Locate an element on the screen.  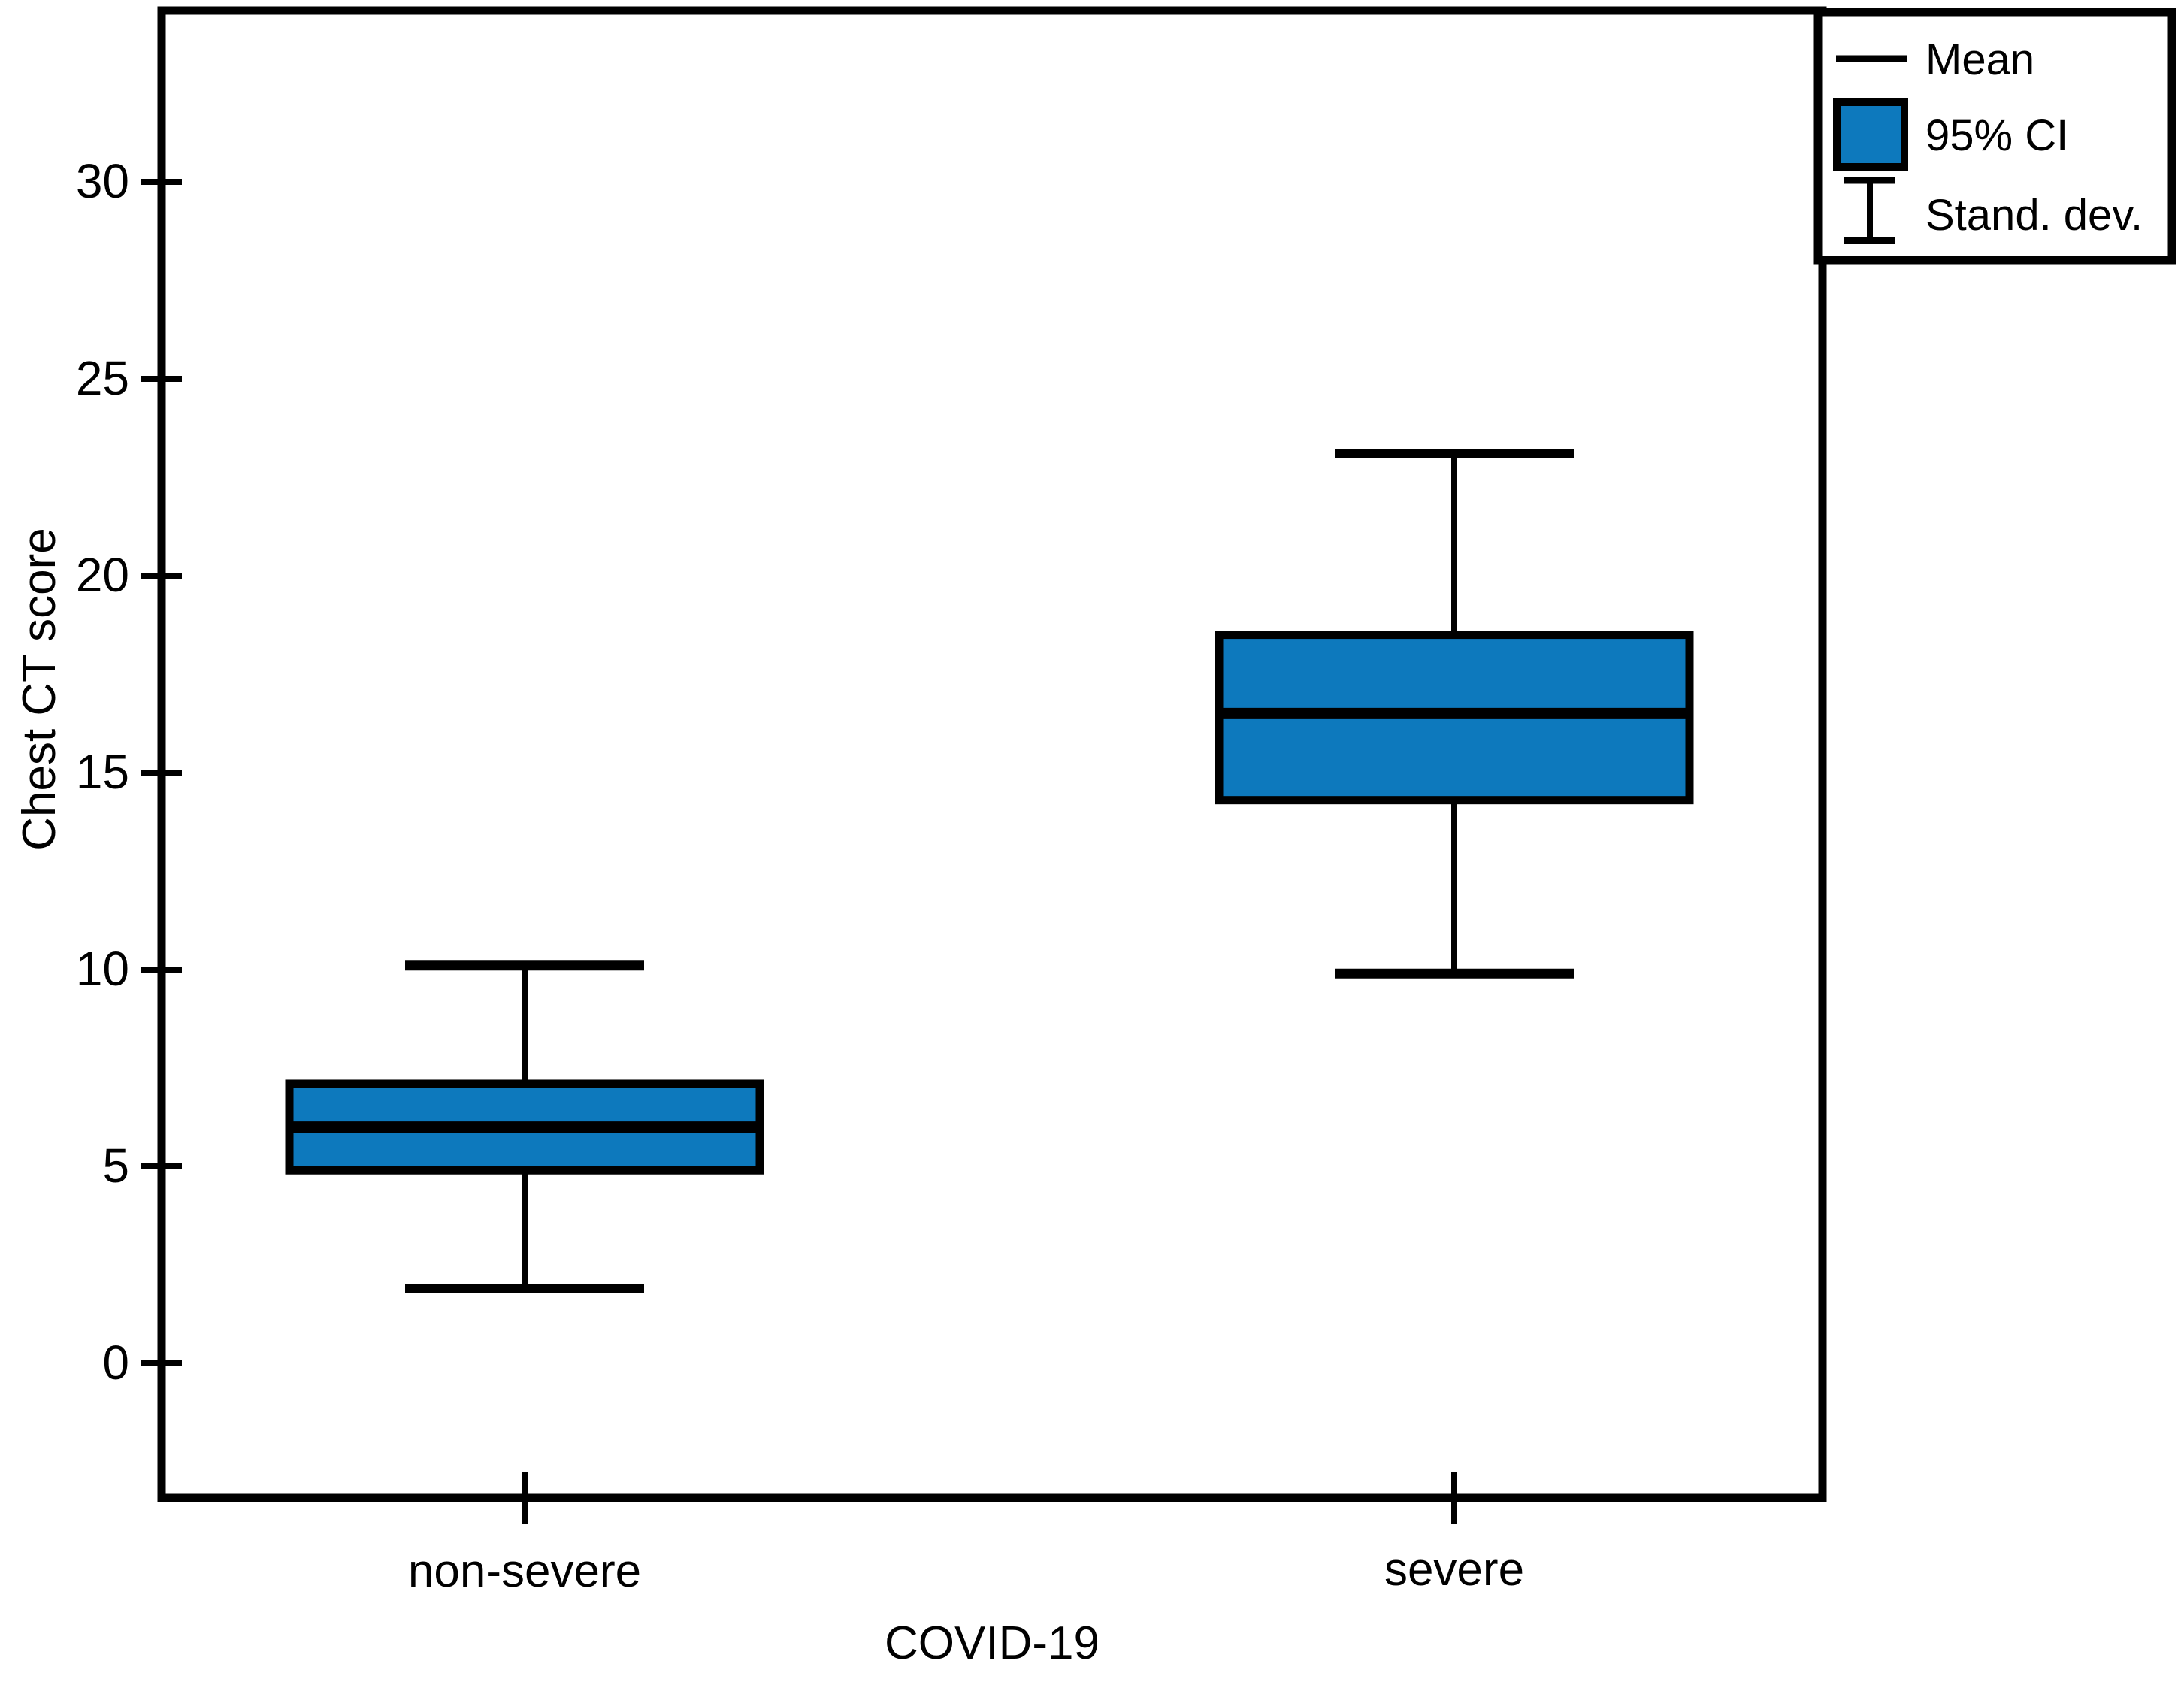
y-tick-label-20: 20 is located at coordinates (102, 575).